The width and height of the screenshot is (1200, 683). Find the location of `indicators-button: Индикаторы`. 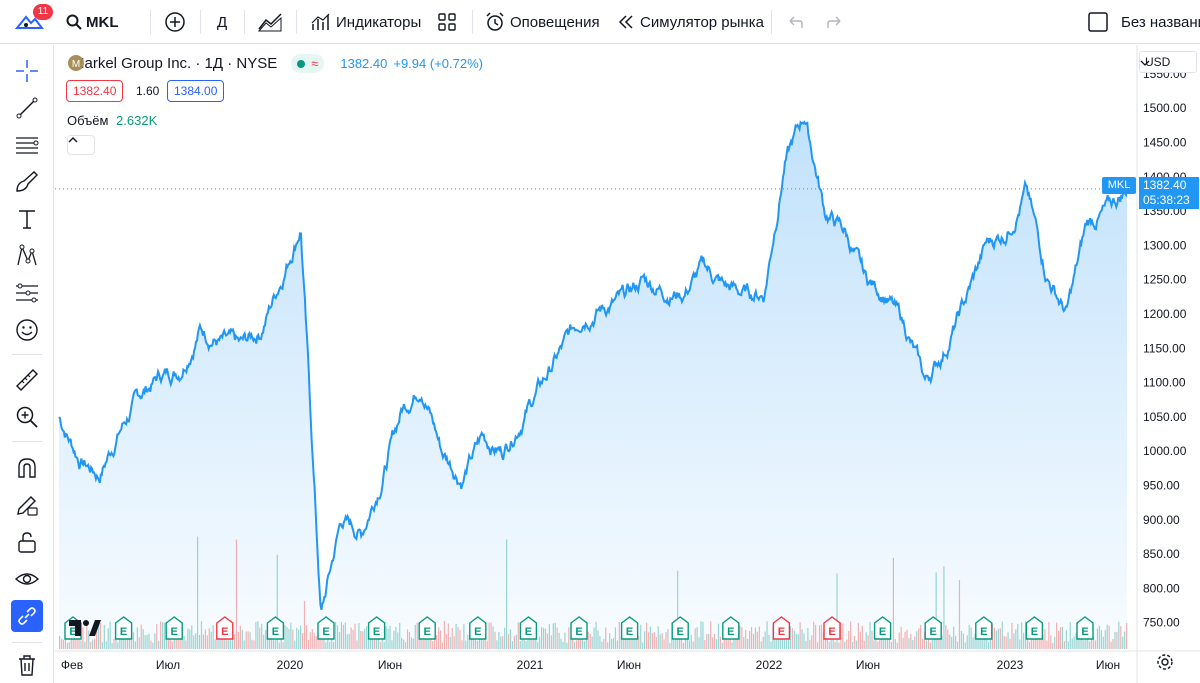

indicators-button: Индикаторы is located at coordinates (365, 22).